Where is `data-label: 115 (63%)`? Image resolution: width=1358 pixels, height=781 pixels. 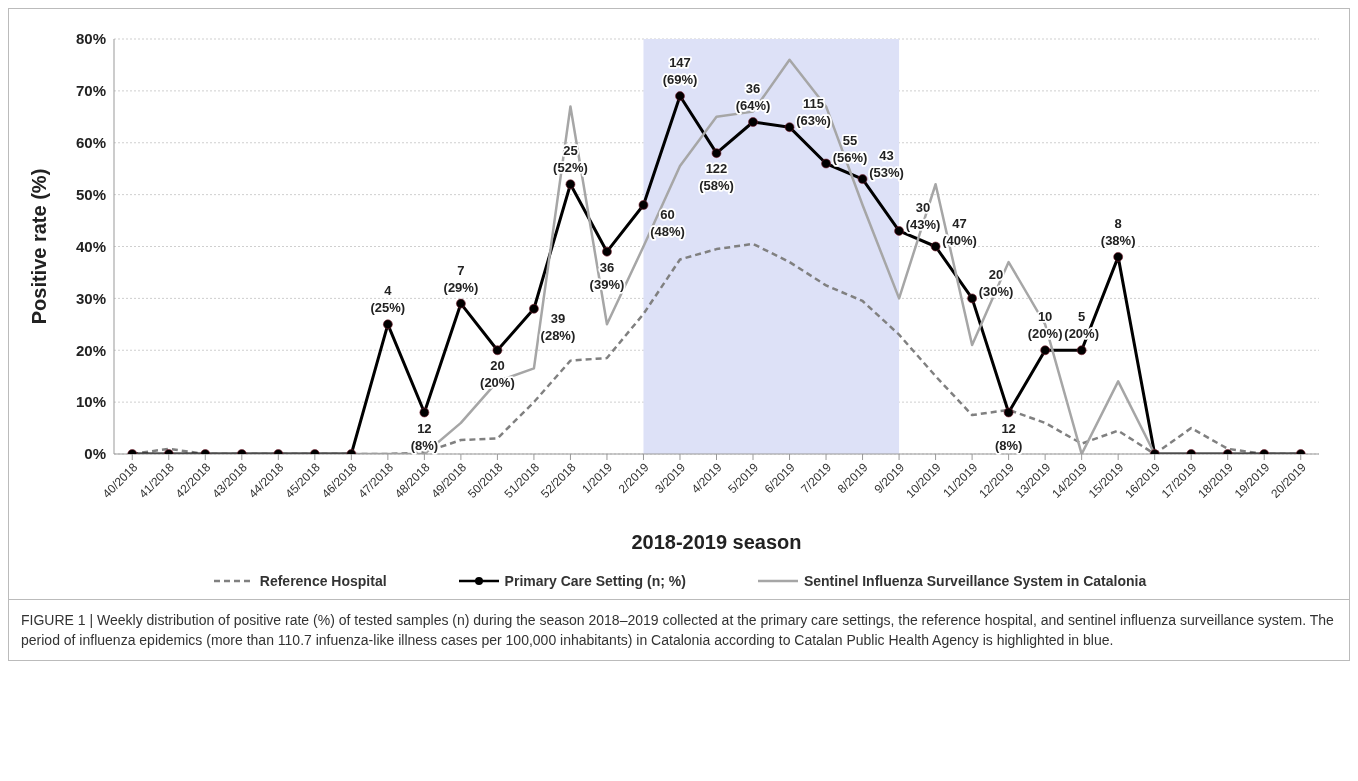
data-label: 115 (63%) is located at coordinates (813, 112).